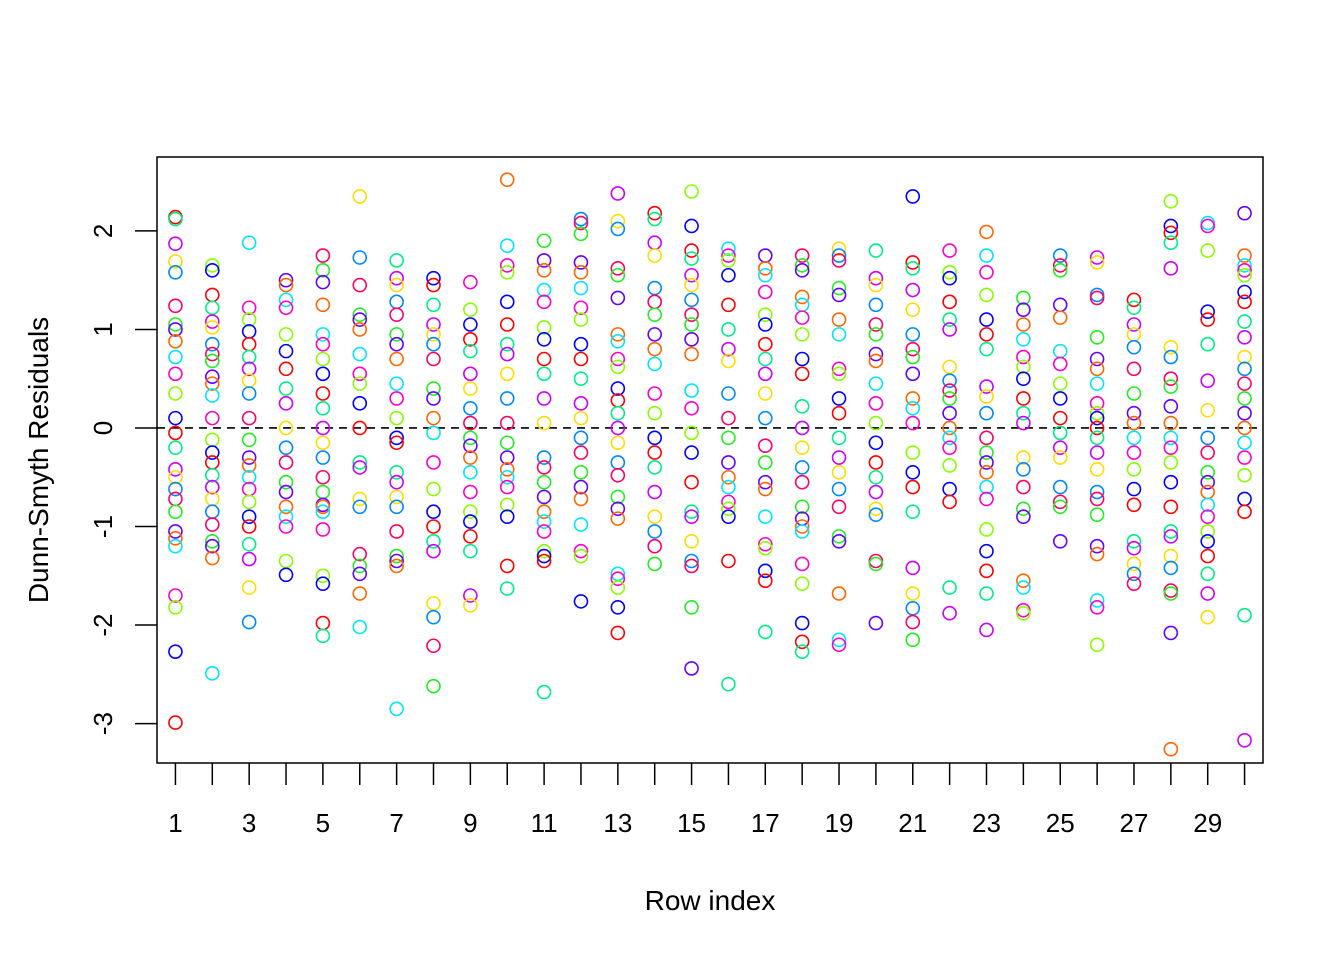  Describe the element at coordinates (103, 329) in the screenshot. I see `y-tick-label: 1` at that location.